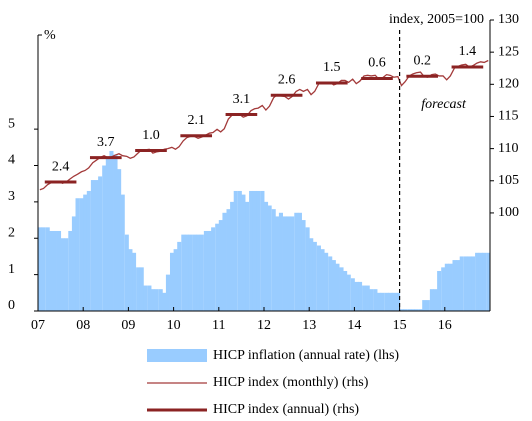 This screenshot has width=532, height=421. Describe the element at coordinates (11, 232) in the screenshot. I see `y-tick-label: 2` at that location.